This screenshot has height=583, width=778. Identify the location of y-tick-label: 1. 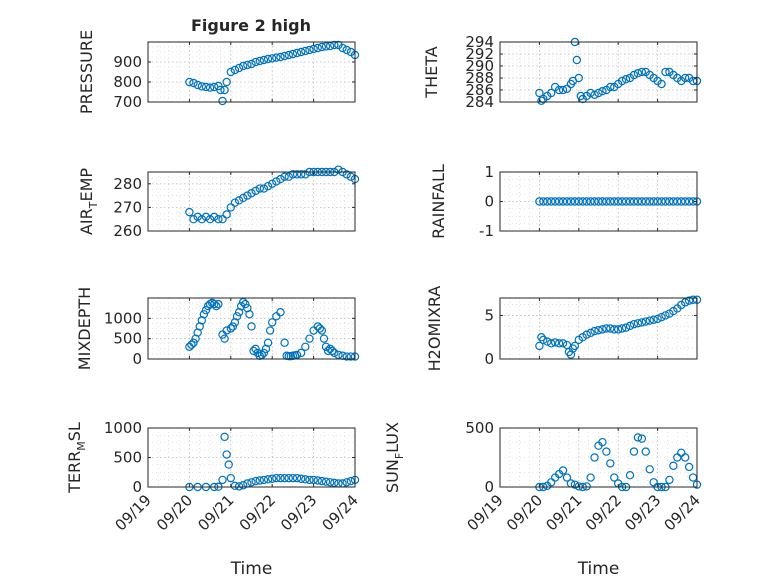
(489, 172).